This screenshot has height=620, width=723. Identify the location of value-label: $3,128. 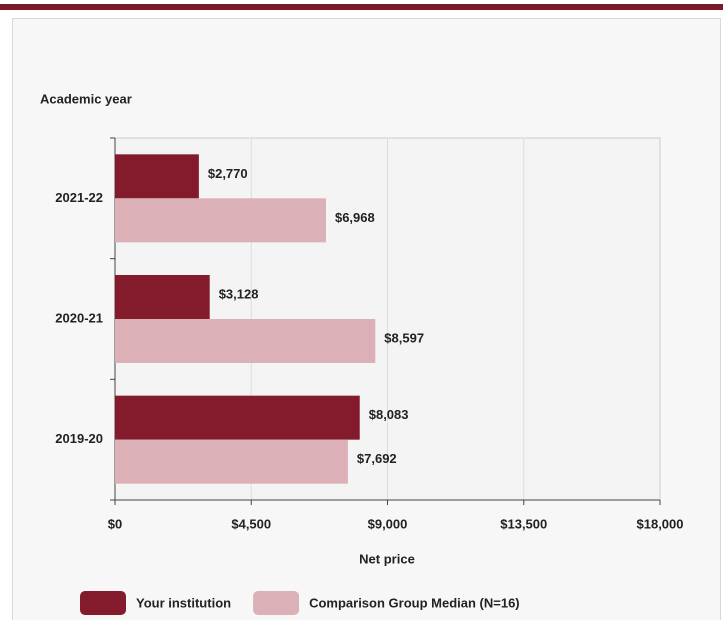
(239, 293).